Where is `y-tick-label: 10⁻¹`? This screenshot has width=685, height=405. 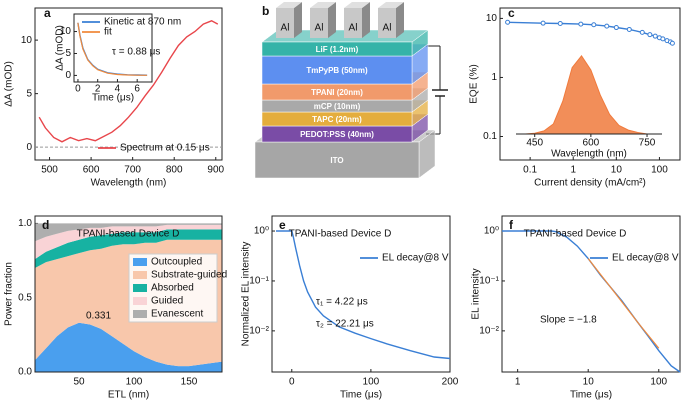 y-tick-label: 10⁻¹ is located at coordinates (489, 281).